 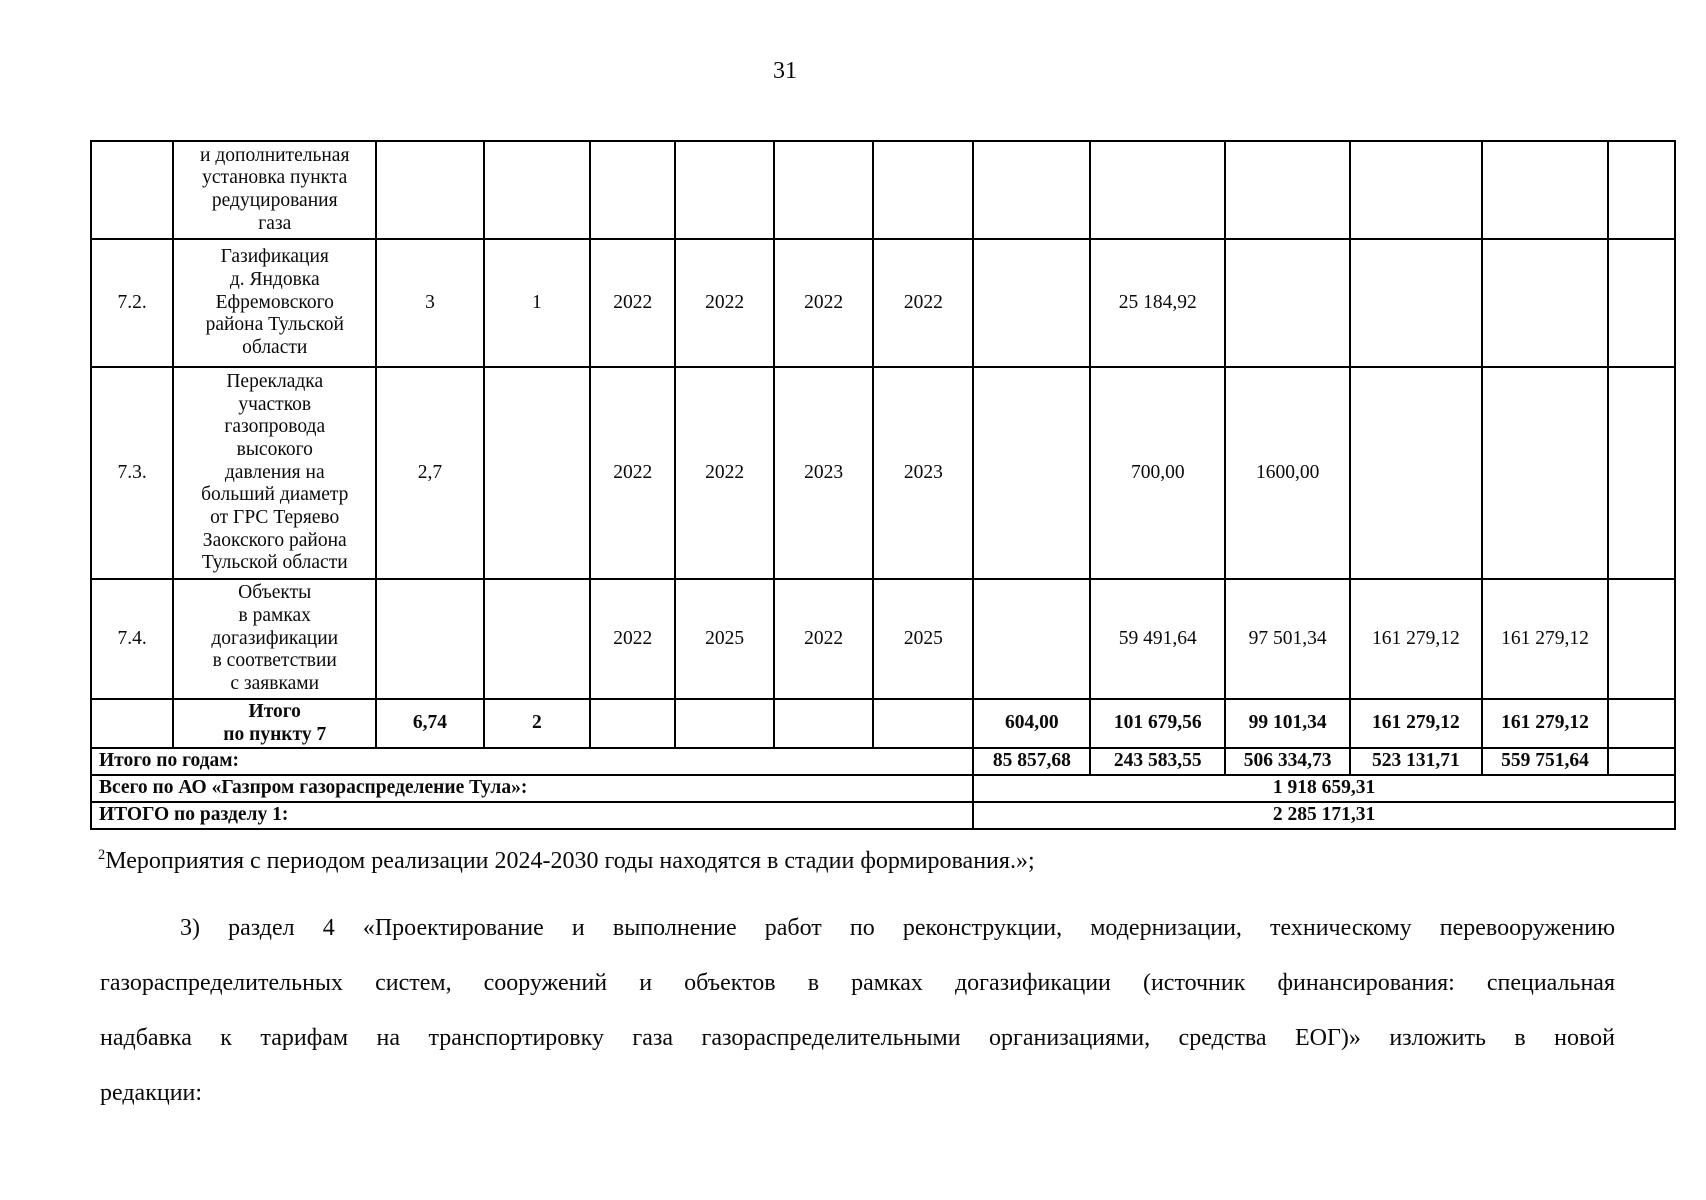 I want to click on cell-section-total-label: ИТОГО по разделу 1:, so click(x=532, y=816).